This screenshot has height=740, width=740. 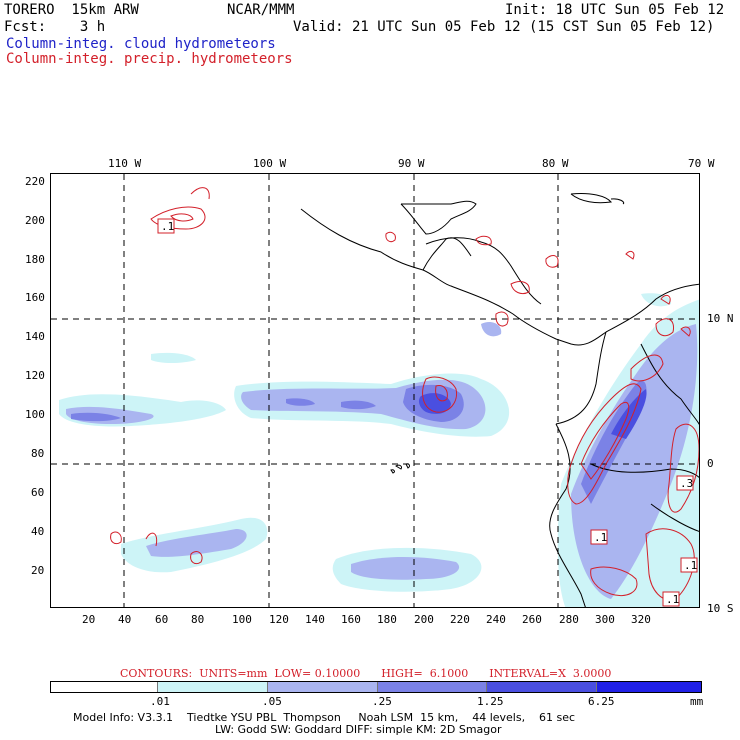 I want to click on contour-label-box: .3, so click(x=685, y=483).